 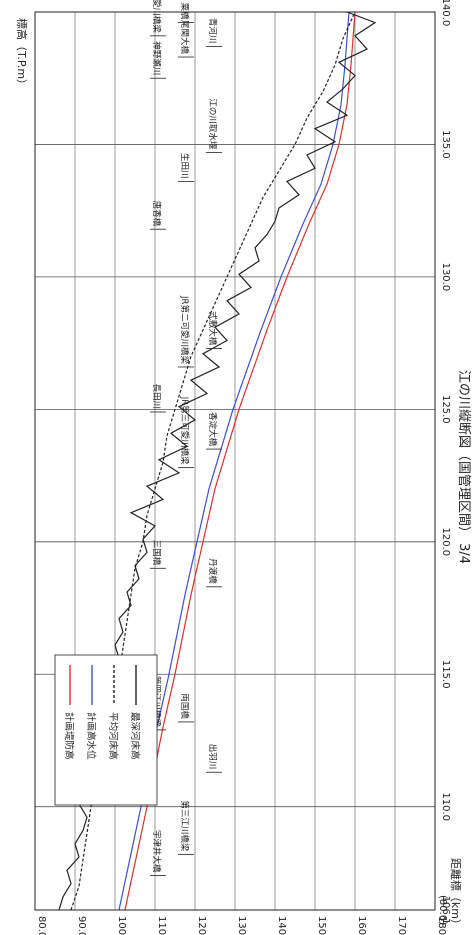 I want to click on x-tick-label: 115.0, so click(x=445, y=674).